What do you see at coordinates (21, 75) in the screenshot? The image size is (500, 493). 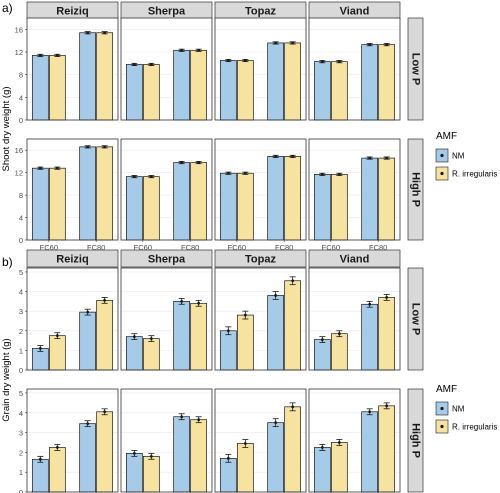 I see `y-tick-label: 8` at bounding box center [21, 75].